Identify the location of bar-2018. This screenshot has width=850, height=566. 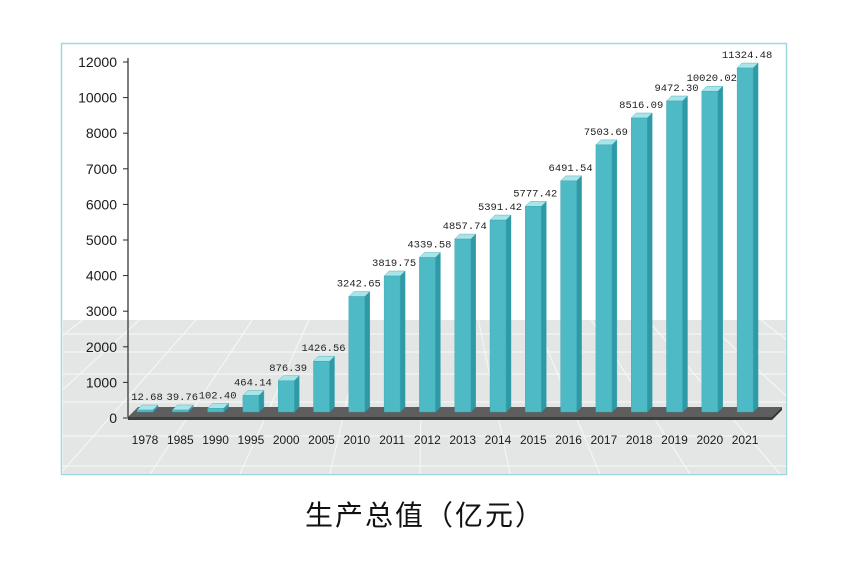
(641, 262).